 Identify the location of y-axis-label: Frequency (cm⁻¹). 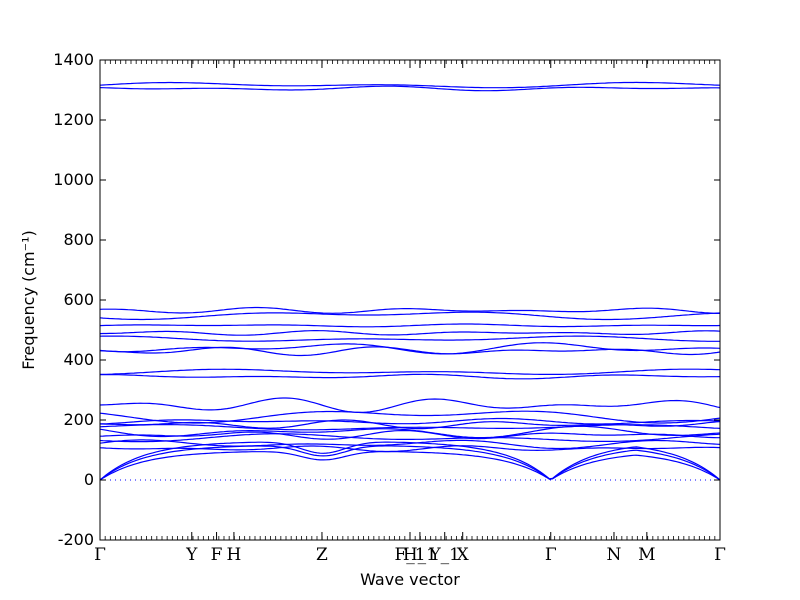
(28, 299).